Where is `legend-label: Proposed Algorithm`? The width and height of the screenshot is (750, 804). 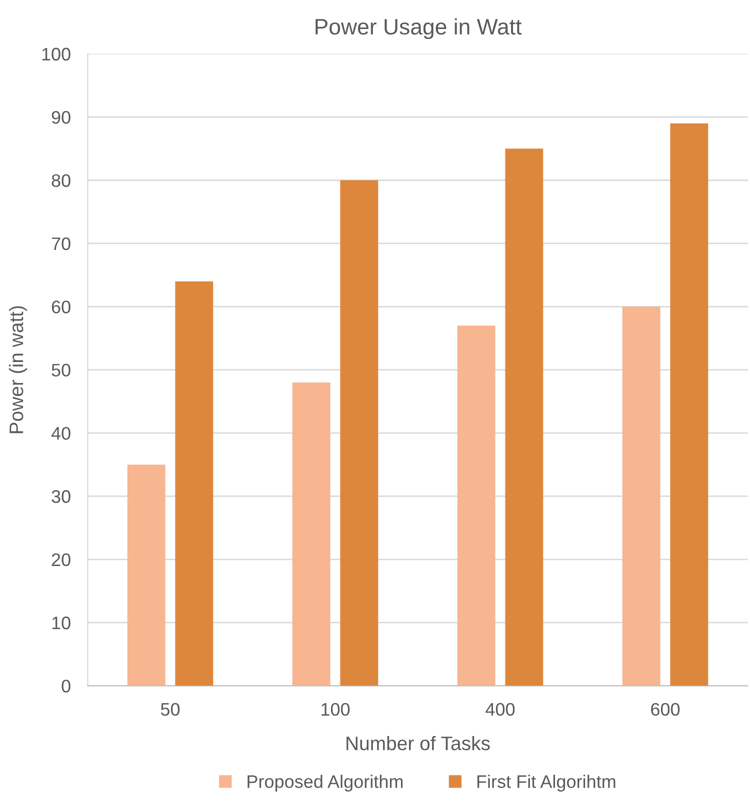 legend-label: Proposed Algorithm is located at coordinates (325, 783).